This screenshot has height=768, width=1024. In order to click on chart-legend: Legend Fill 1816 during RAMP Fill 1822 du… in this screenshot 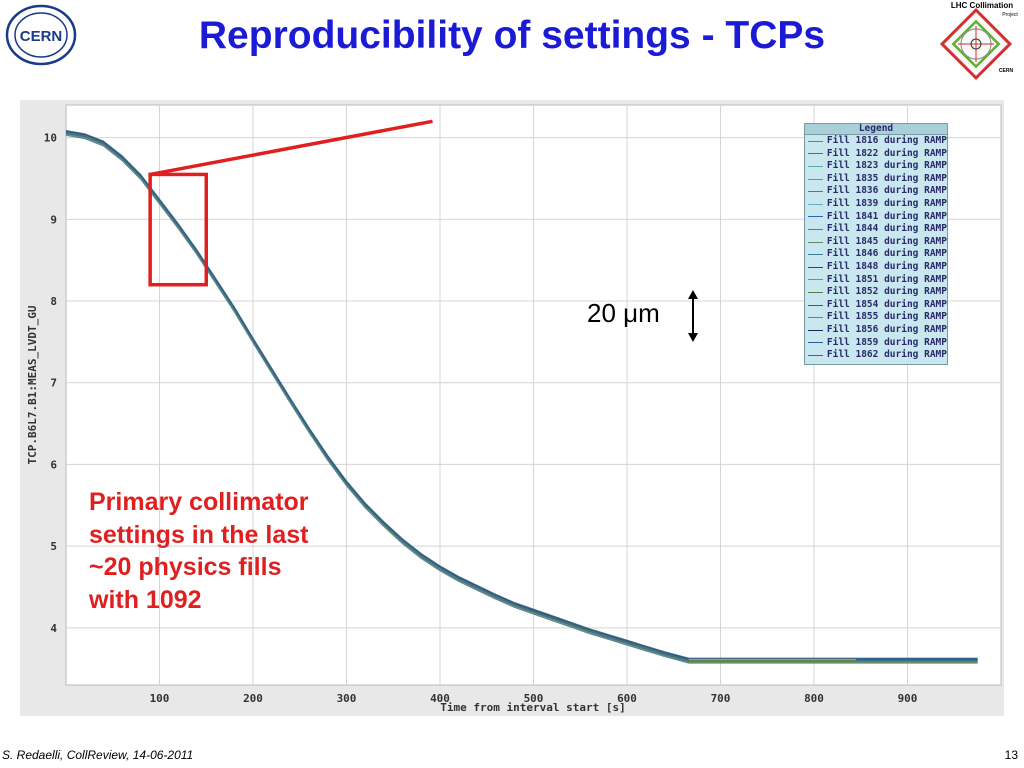, I will do `click(876, 244)`.